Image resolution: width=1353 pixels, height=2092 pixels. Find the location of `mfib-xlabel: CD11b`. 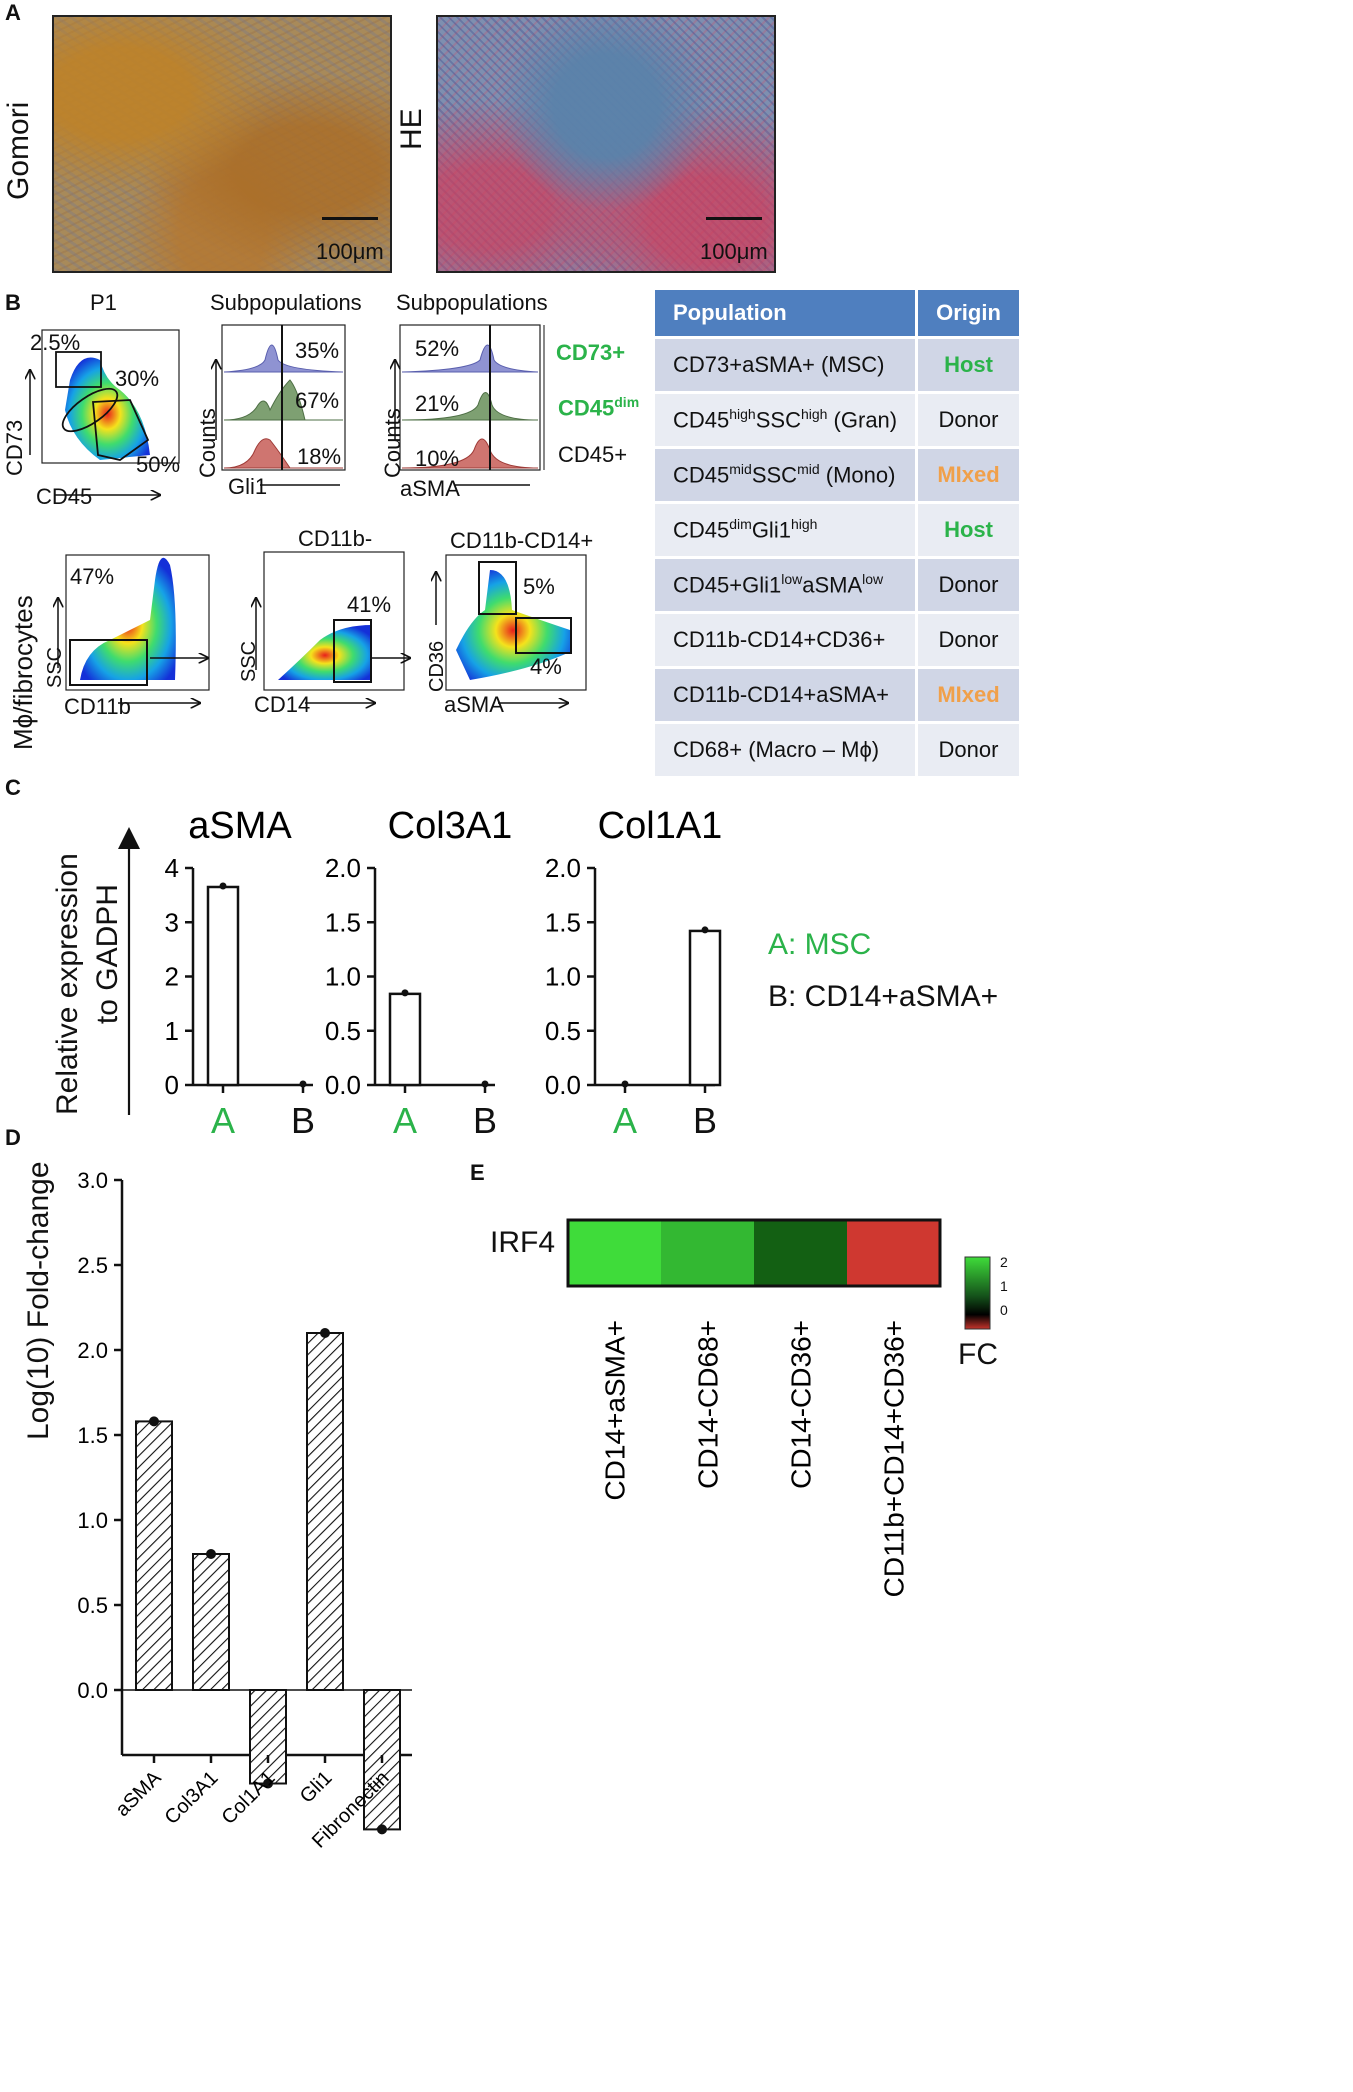

mfib-xlabel: CD11b is located at coordinates (97, 706).